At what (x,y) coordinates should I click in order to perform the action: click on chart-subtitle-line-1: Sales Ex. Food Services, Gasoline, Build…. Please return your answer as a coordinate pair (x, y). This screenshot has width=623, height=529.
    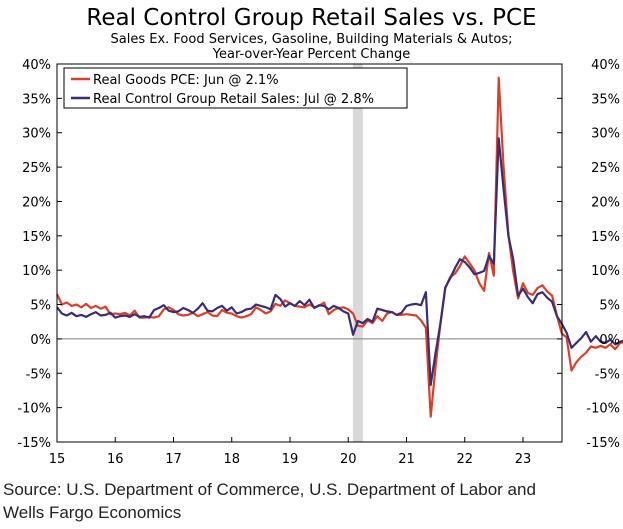
    Looking at the image, I should click on (311, 39).